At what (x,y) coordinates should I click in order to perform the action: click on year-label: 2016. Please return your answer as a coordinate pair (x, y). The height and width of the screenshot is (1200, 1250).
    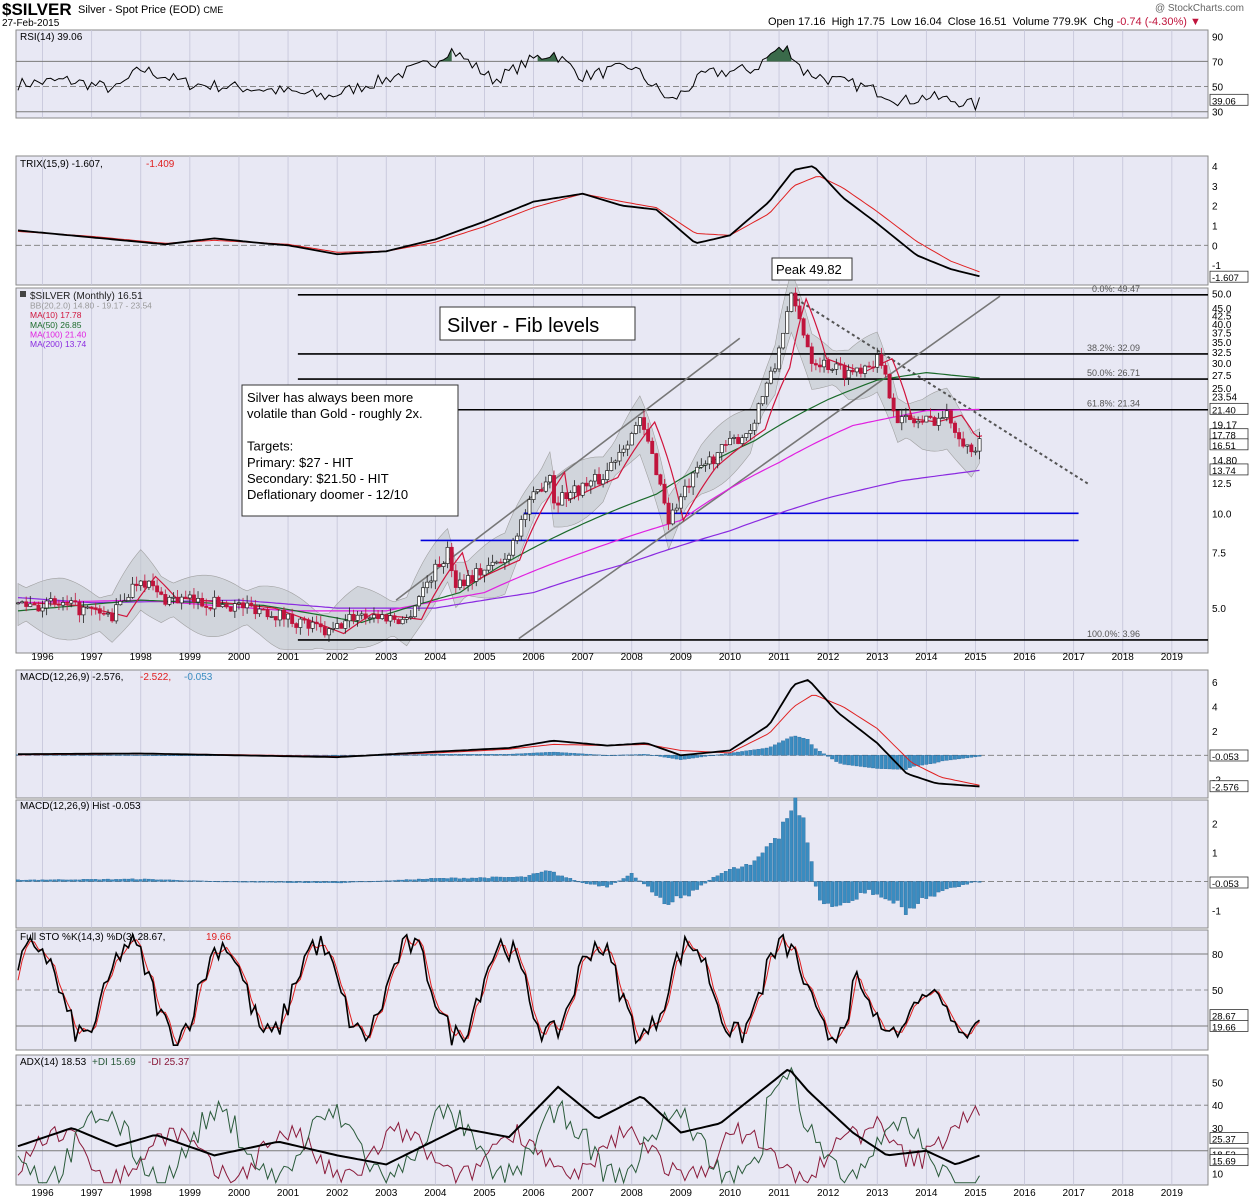
    Looking at the image, I should click on (1024, 657).